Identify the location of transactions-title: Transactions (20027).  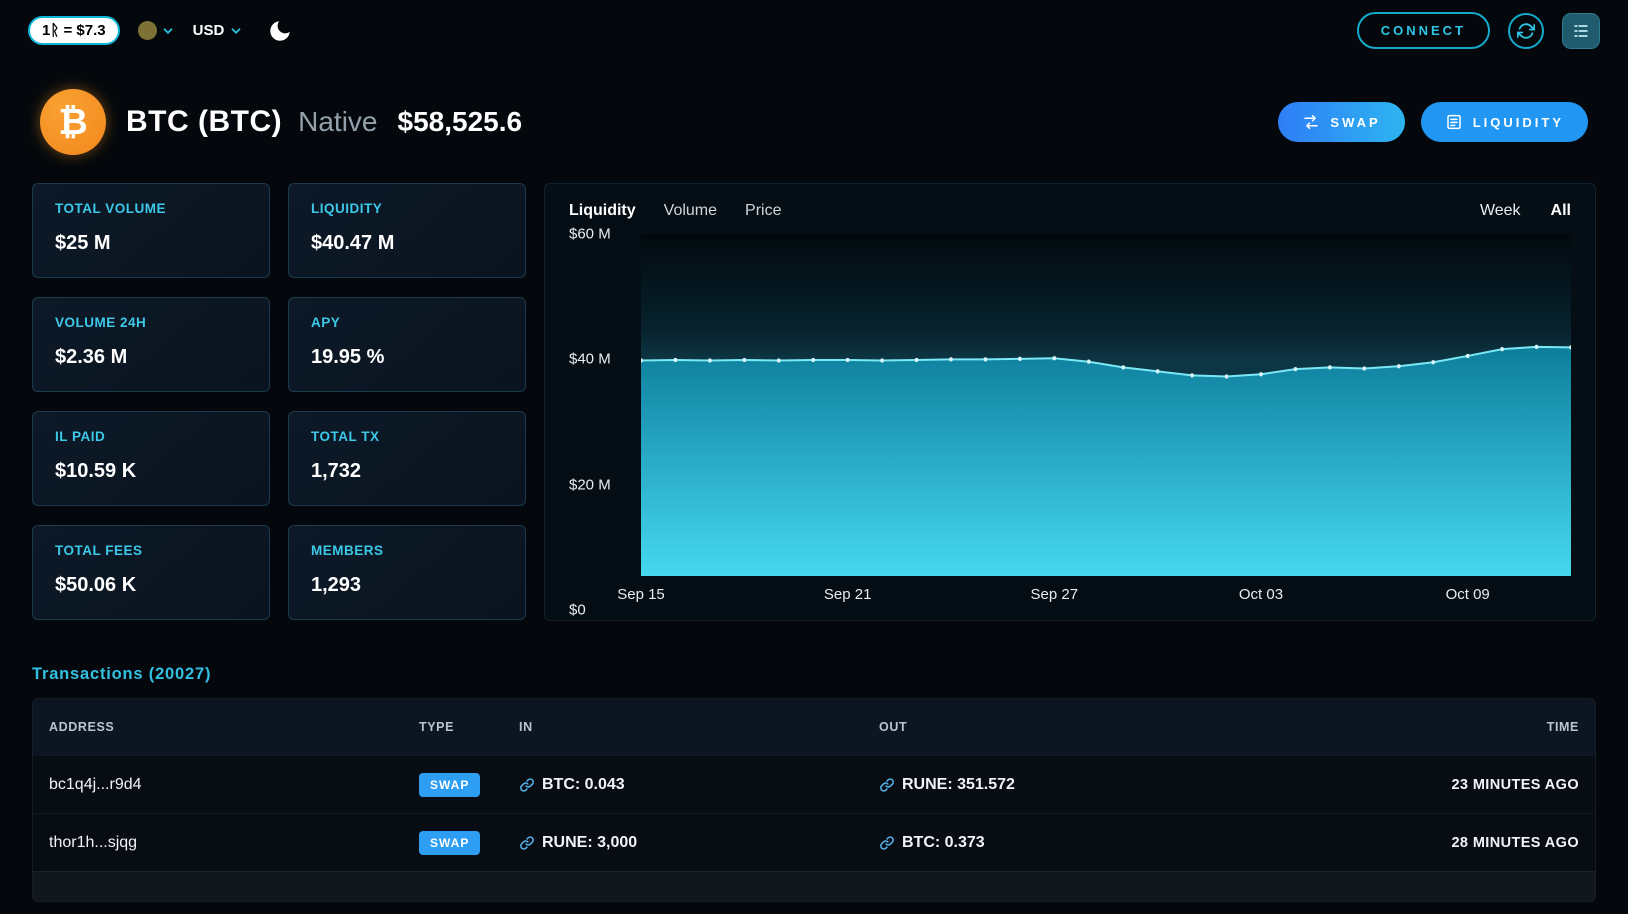
(122, 674).